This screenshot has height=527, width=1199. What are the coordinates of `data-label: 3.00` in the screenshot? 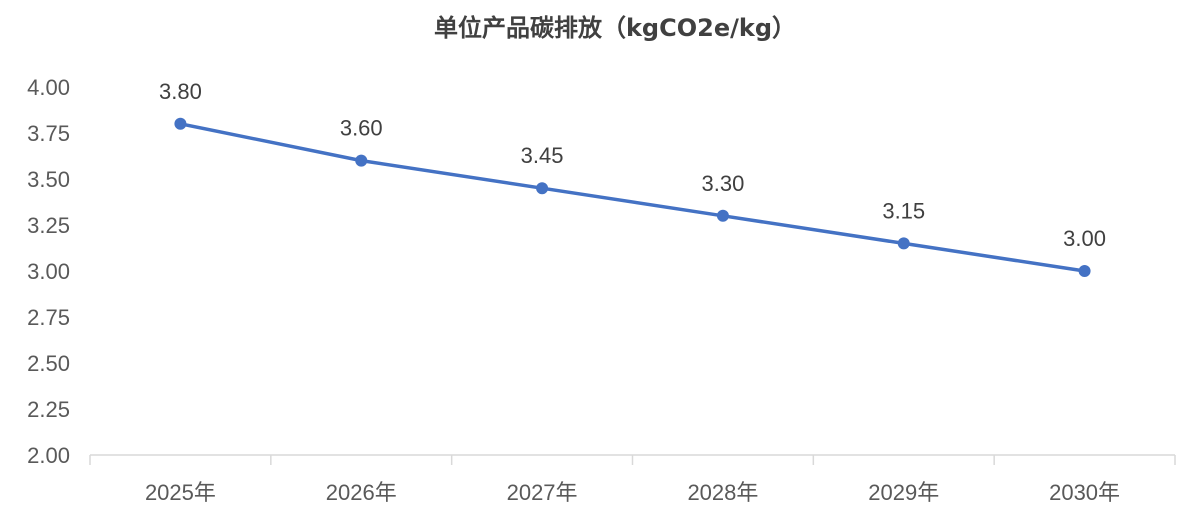 It's located at (1084, 238).